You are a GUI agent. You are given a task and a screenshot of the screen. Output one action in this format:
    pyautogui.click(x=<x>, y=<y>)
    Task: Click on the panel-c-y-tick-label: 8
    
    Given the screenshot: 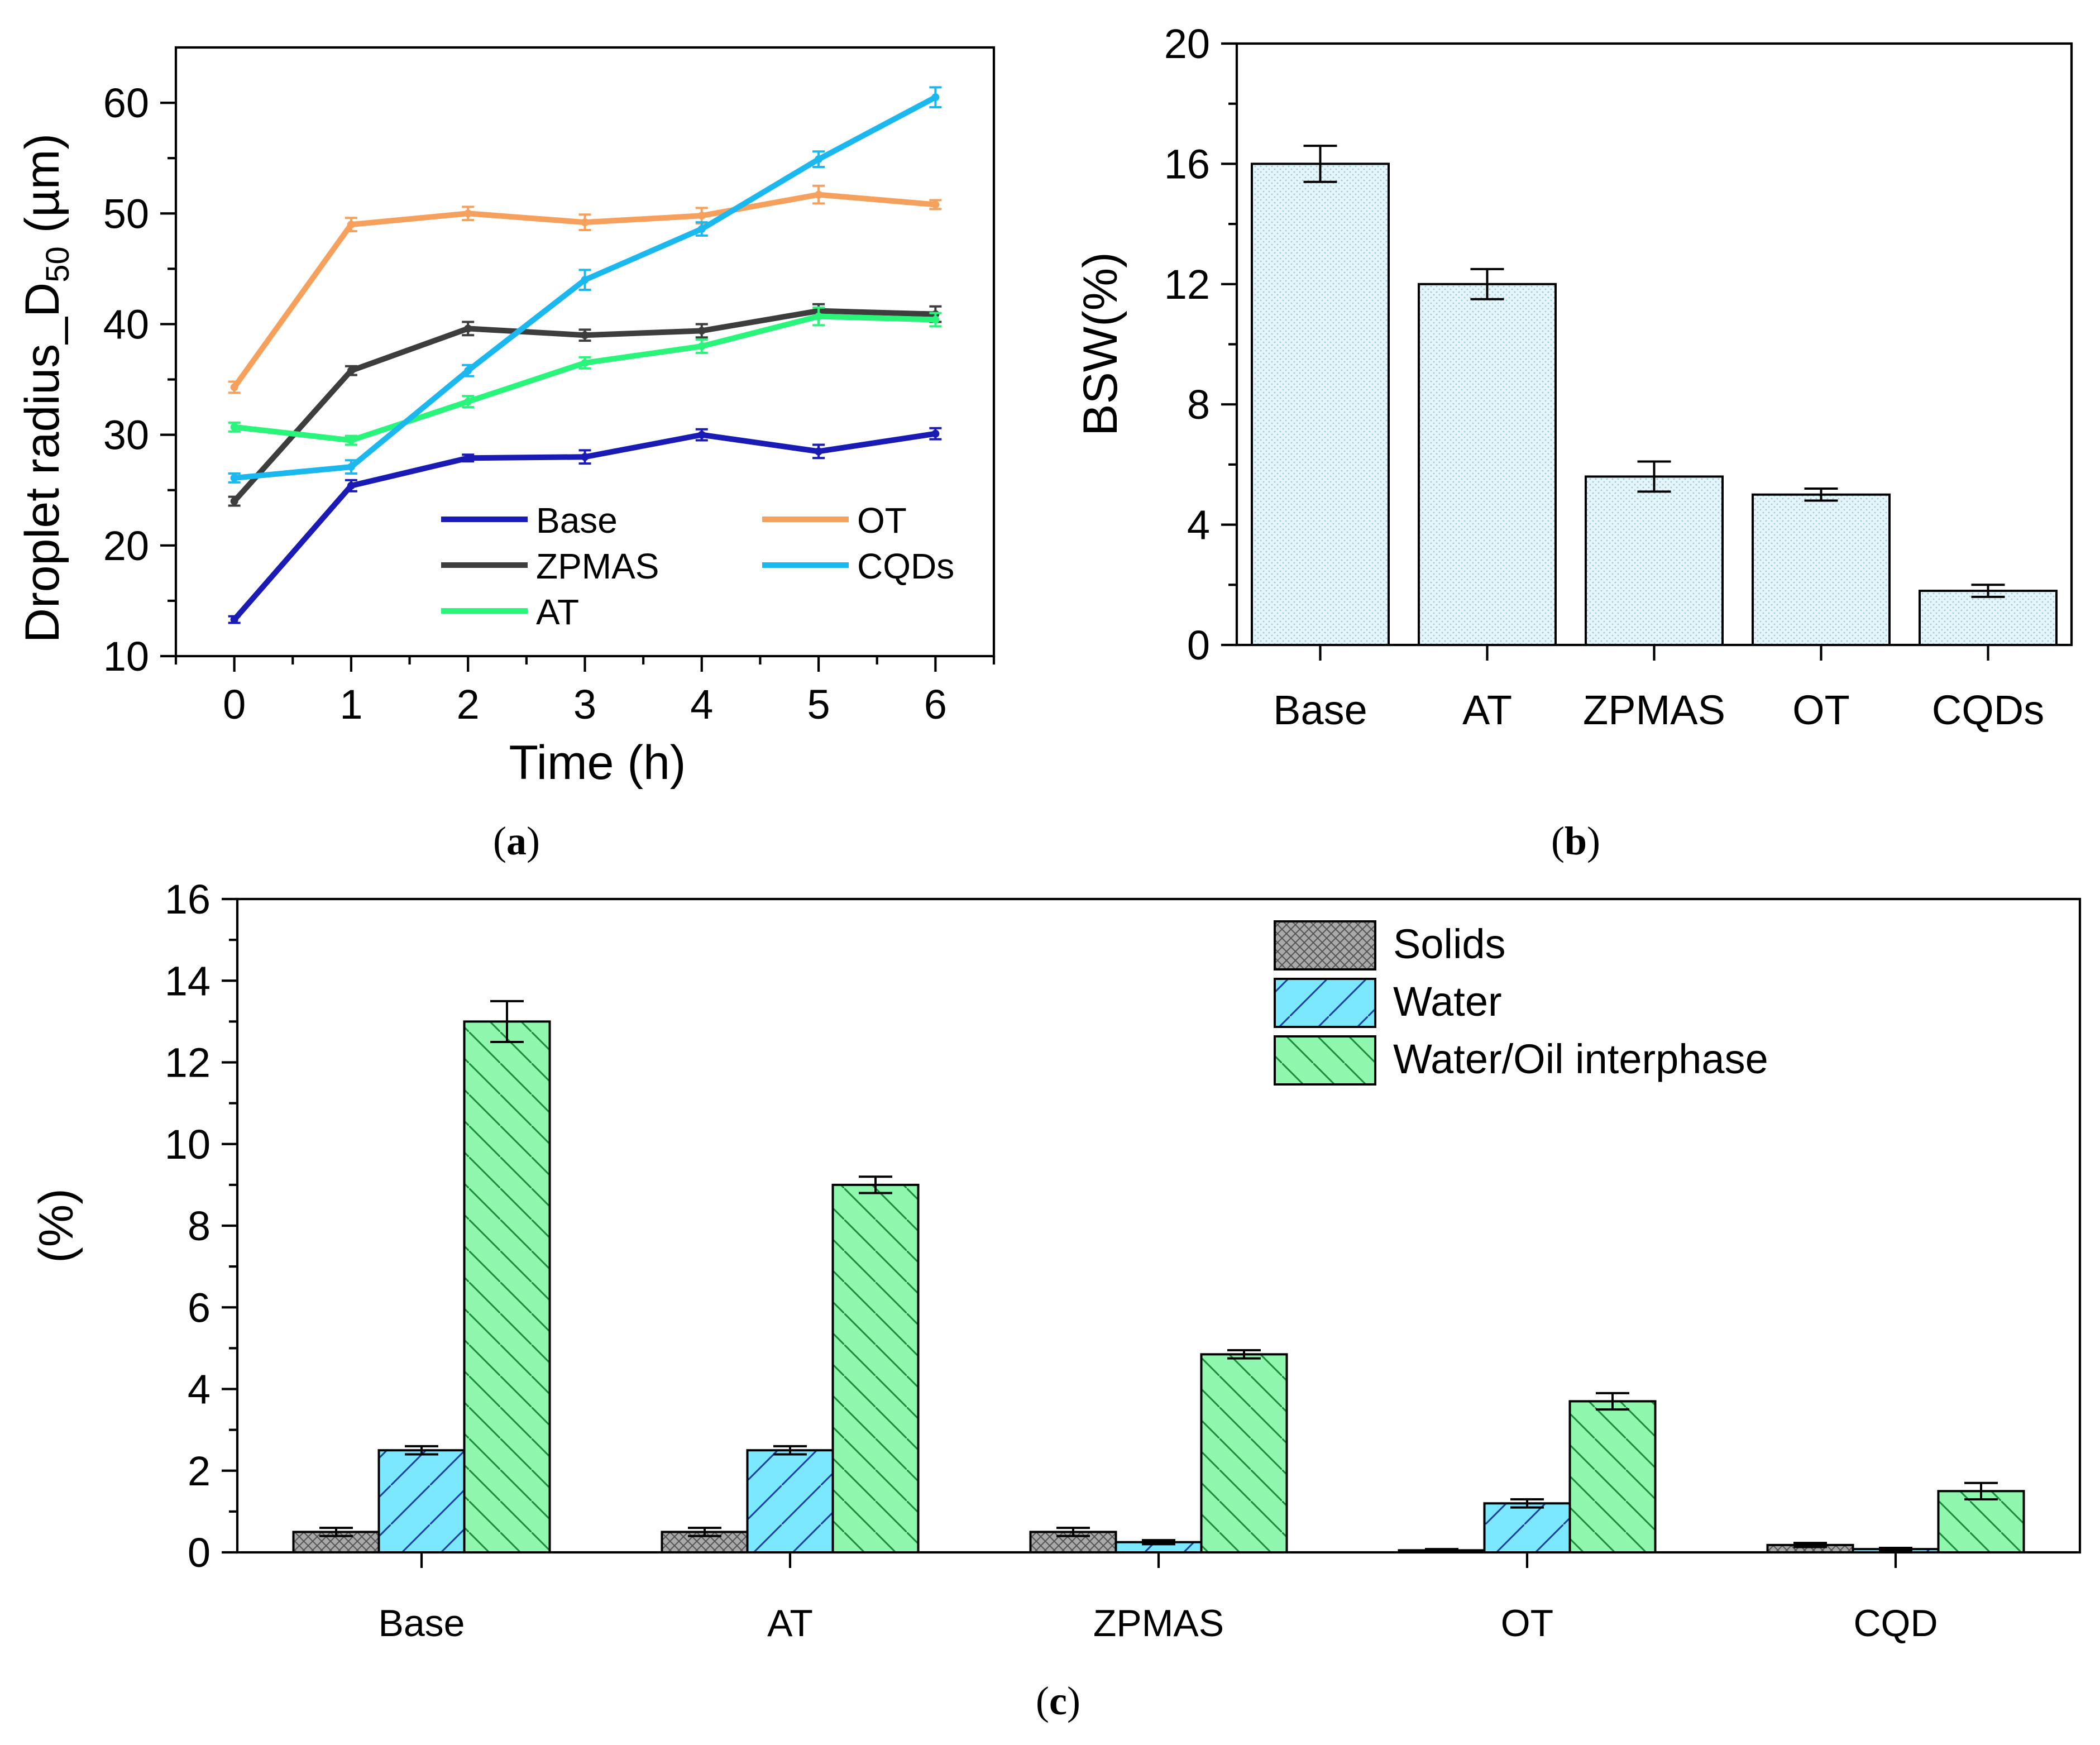 What is the action you would take?
    pyautogui.click(x=199, y=1226)
    